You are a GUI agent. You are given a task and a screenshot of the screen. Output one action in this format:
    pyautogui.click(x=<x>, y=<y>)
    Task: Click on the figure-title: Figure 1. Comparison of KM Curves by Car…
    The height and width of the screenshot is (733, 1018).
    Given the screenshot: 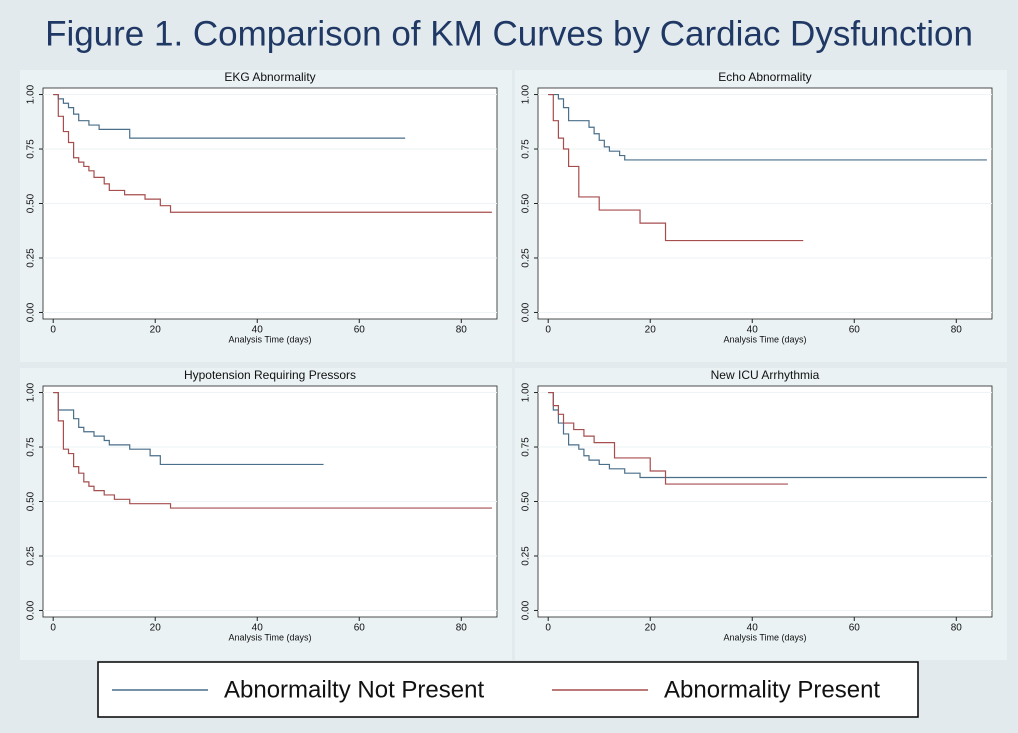 What is the action you would take?
    pyautogui.click(x=509, y=33)
    